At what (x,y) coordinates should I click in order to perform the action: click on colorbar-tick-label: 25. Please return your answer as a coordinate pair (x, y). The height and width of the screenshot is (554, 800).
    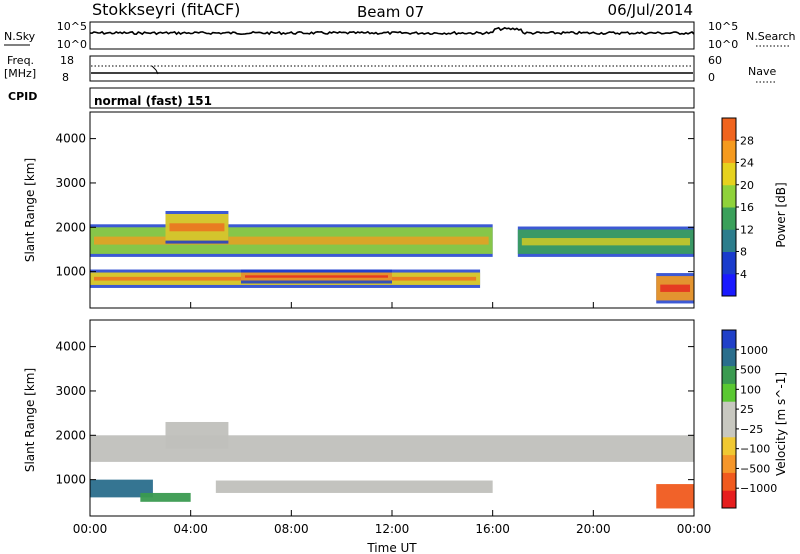
    Looking at the image, I should click on (747, 409).